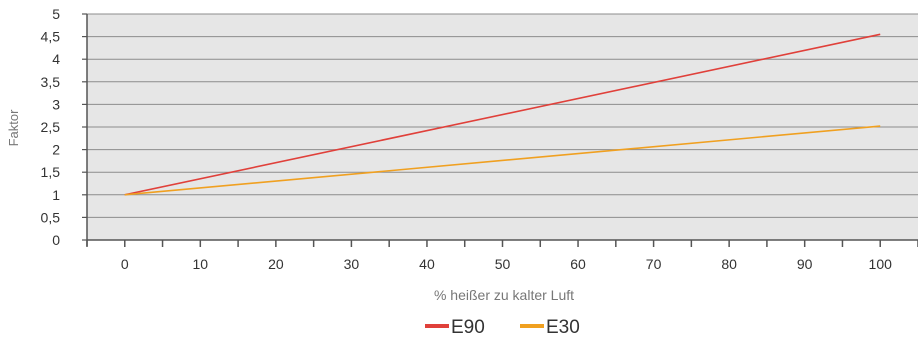 This screenshot has width=918, height=348. What do you see at coordinates (56, 59) in the screenshot?
I see `y-tick-label-8: 4` at bounding box center [56, 59].